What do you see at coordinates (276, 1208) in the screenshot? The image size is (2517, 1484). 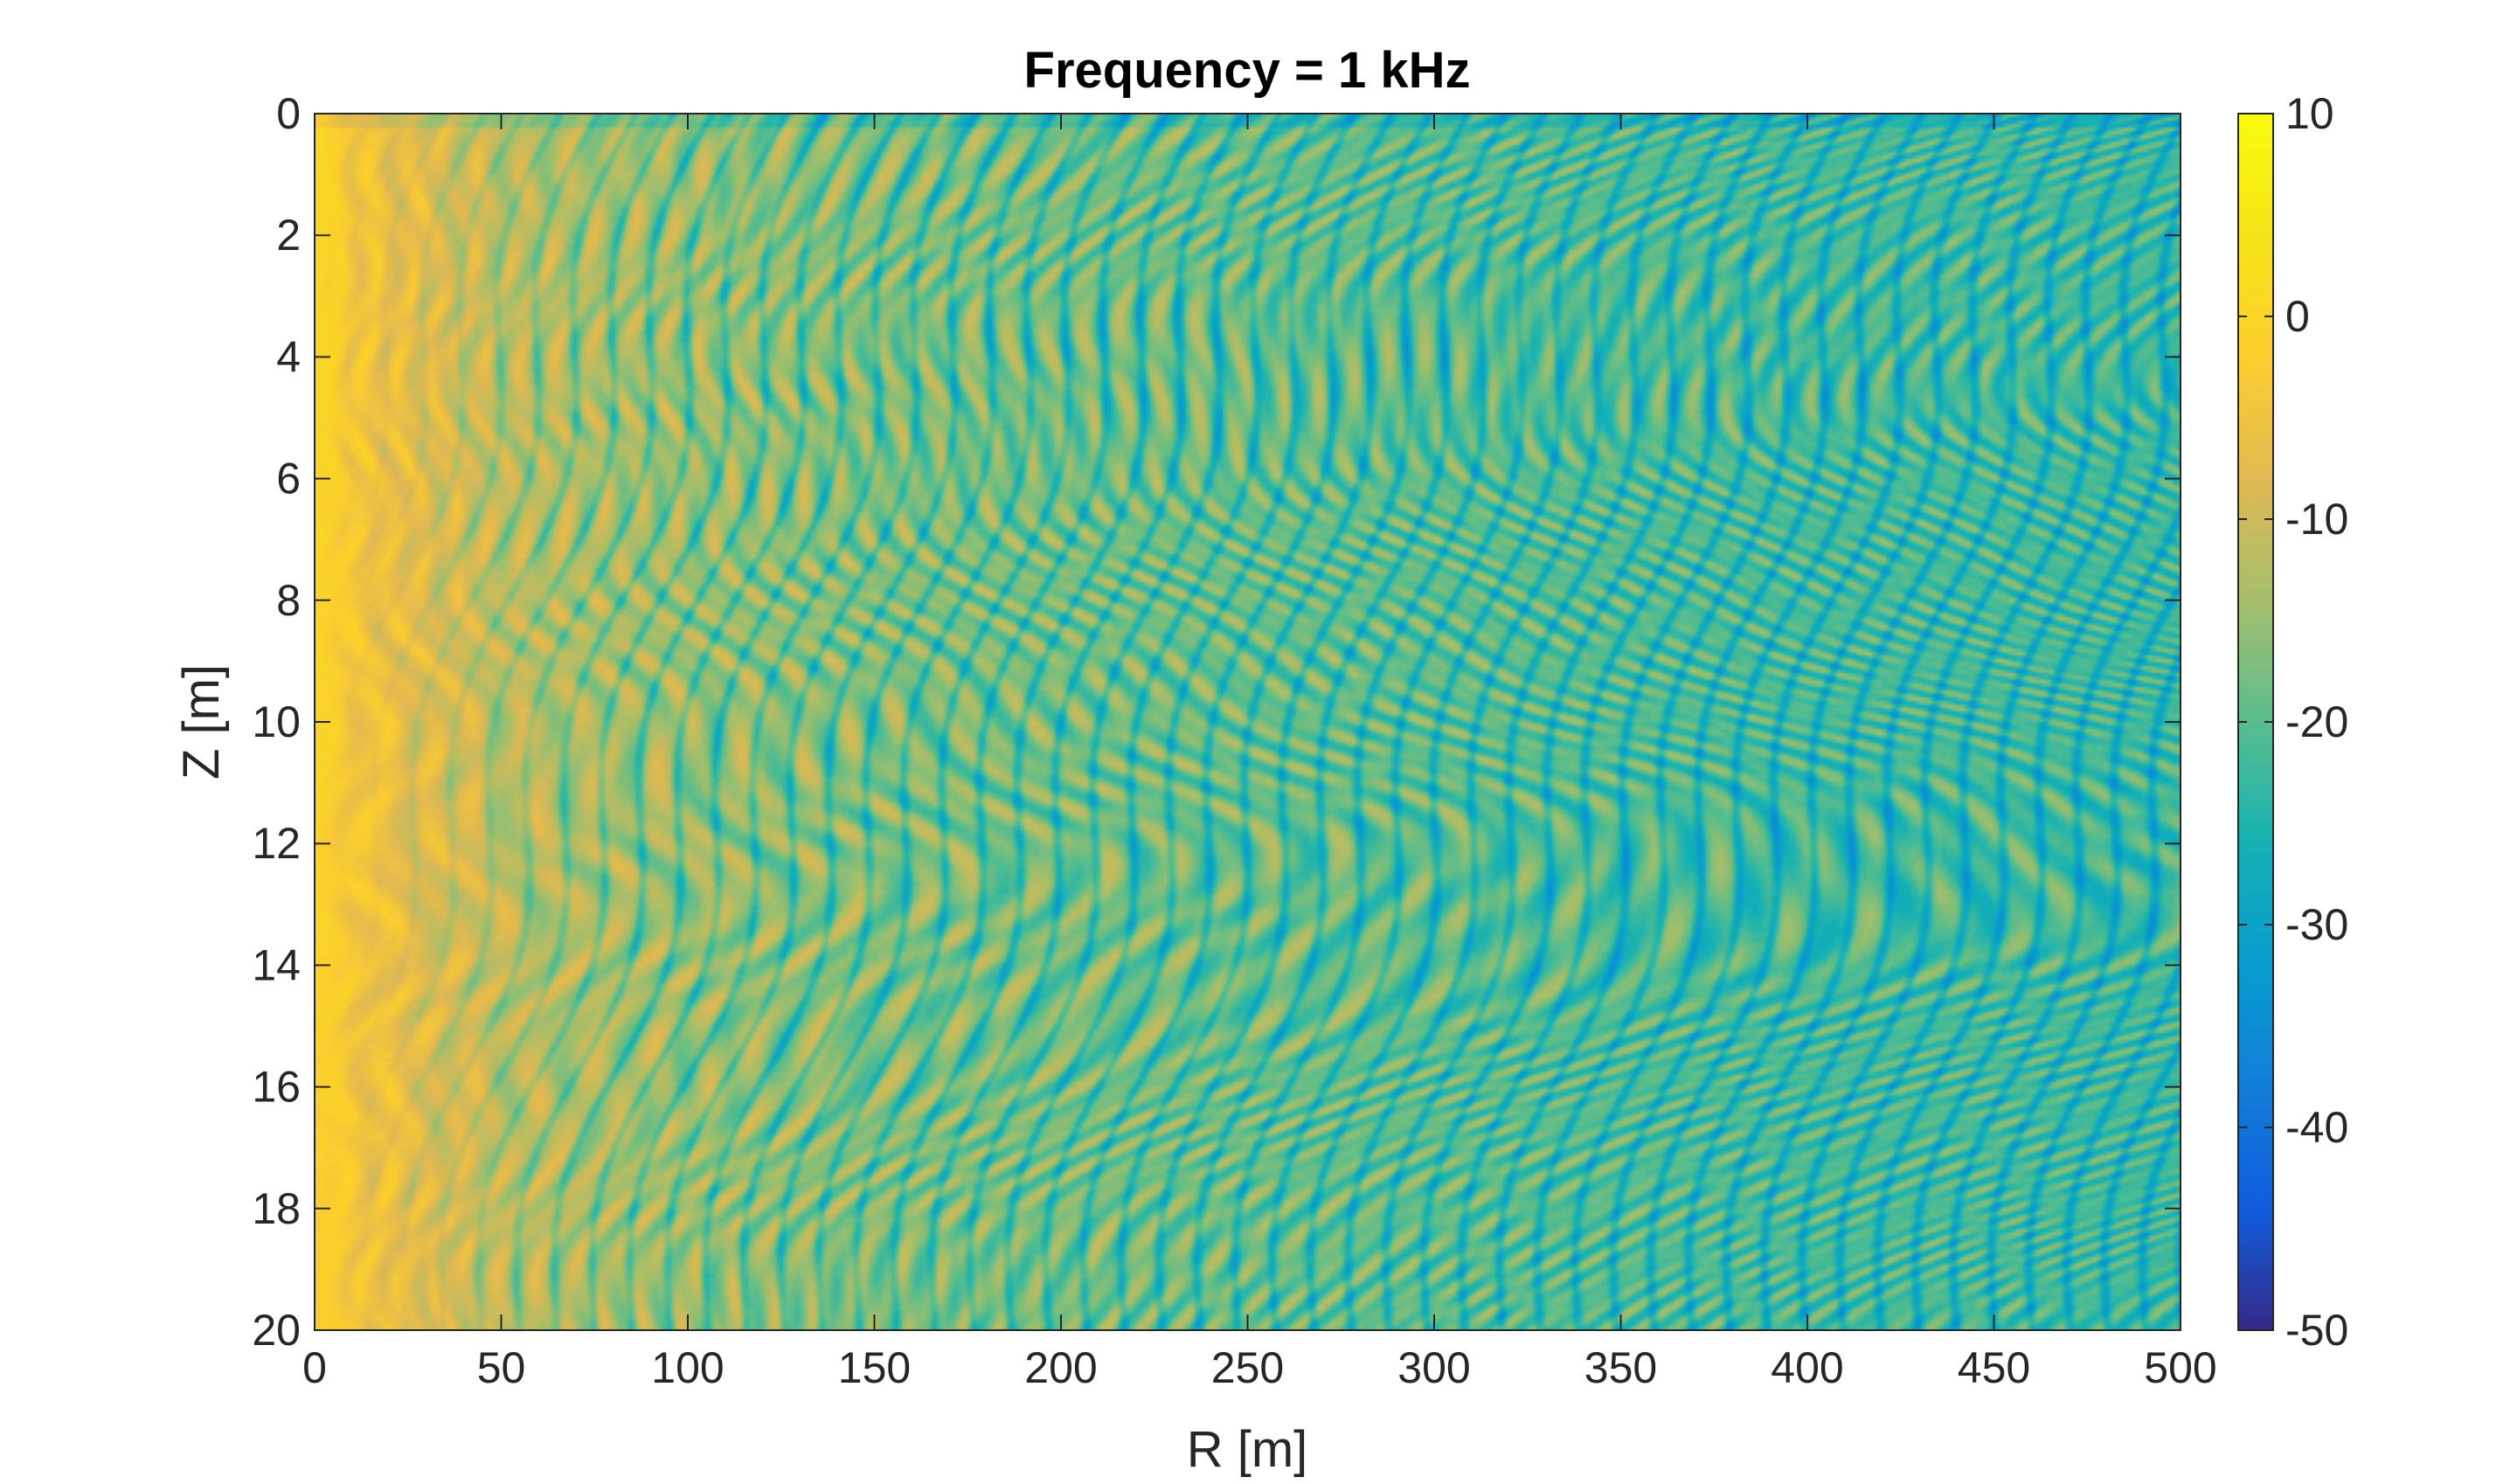 I see `y-tick-label: 18` at bounding box center [276, 1208].